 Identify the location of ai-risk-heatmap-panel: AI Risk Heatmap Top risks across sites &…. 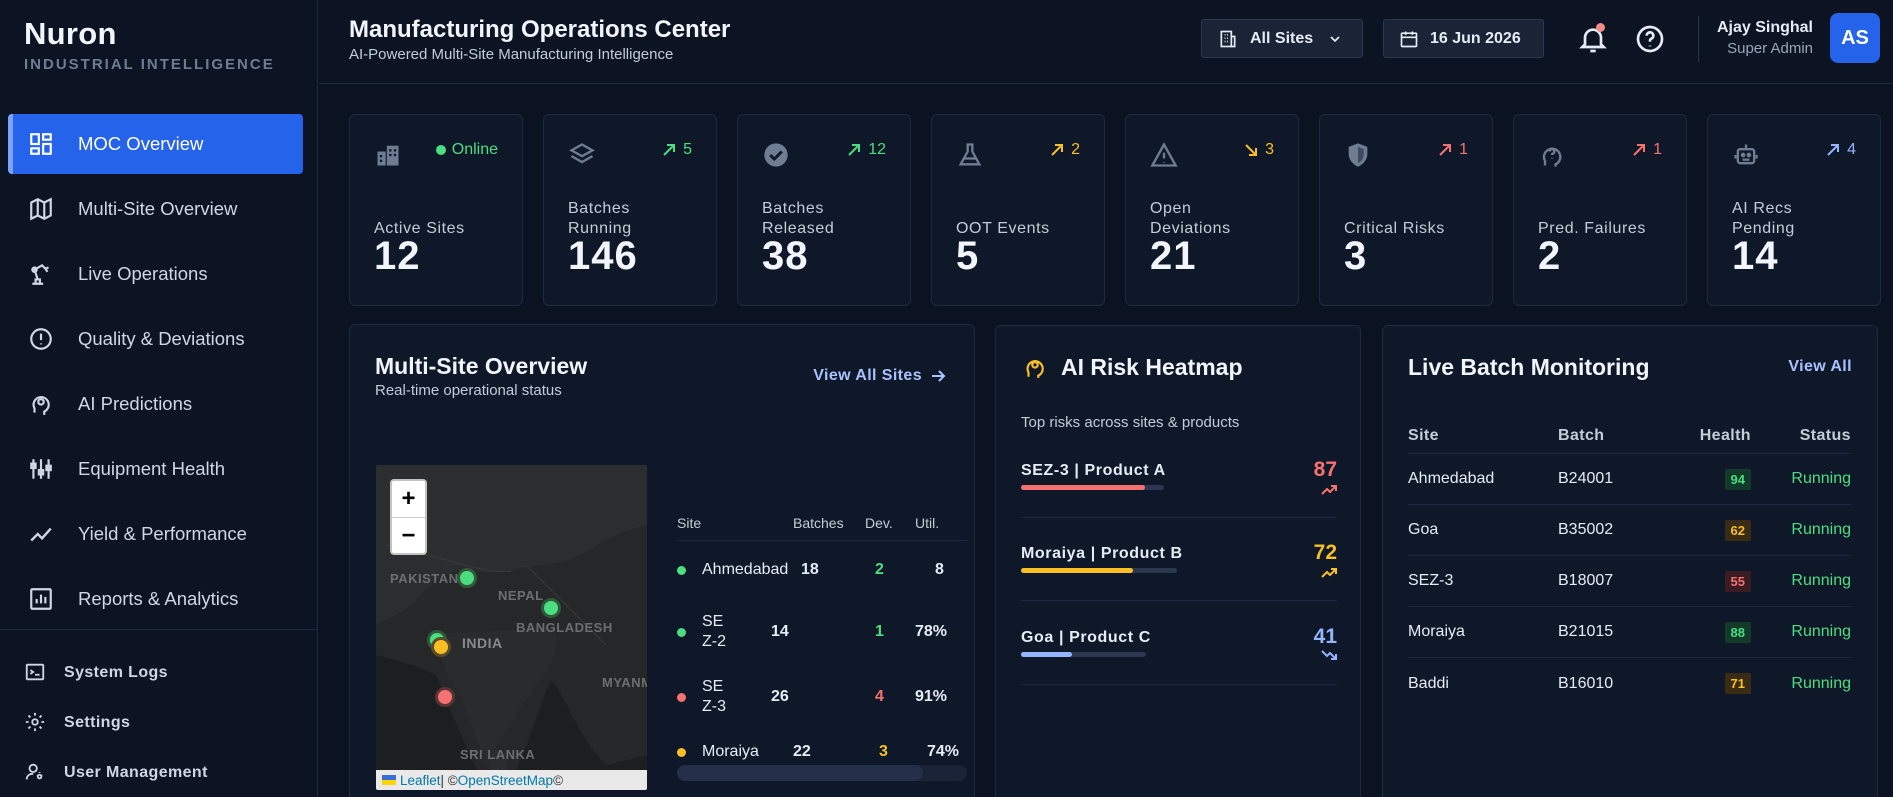
(1178, 561).